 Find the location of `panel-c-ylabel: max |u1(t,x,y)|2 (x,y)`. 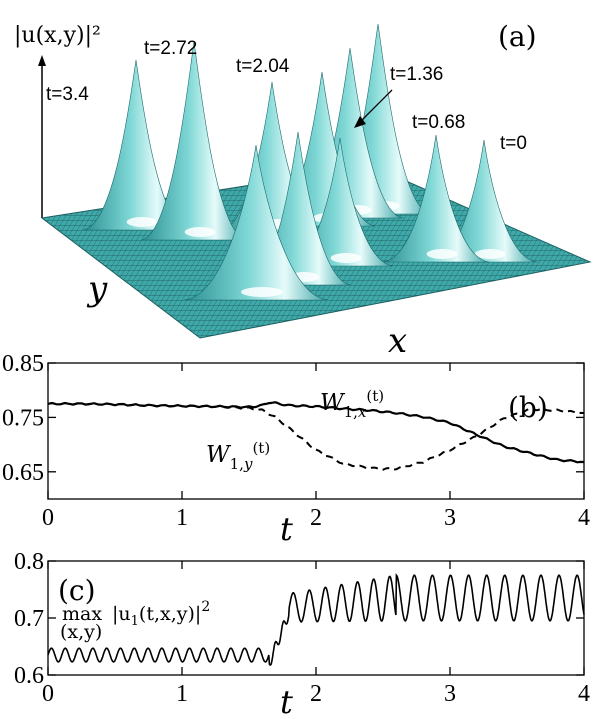

panel-c-ylabel: max |u1(t,x,y)|2 (x,y) is located at coordinates (138, 618).